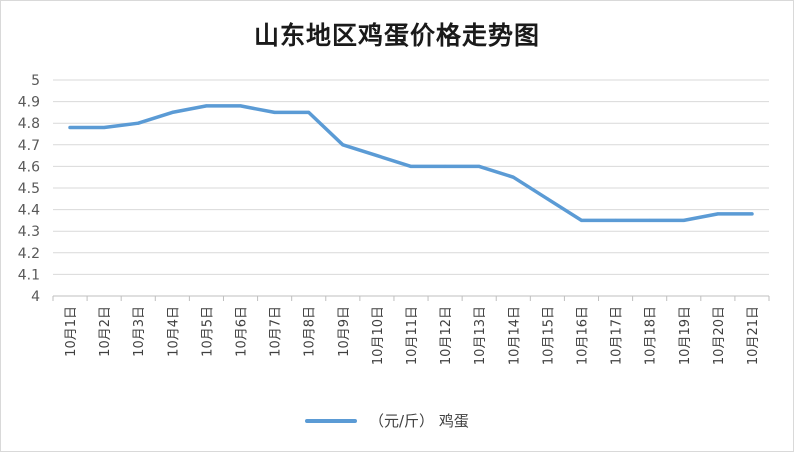  What do you see at coordinates (378, 335) in the screenshot?
I see `x-tick-label: 10月10日` at bounding box center [378, 335].